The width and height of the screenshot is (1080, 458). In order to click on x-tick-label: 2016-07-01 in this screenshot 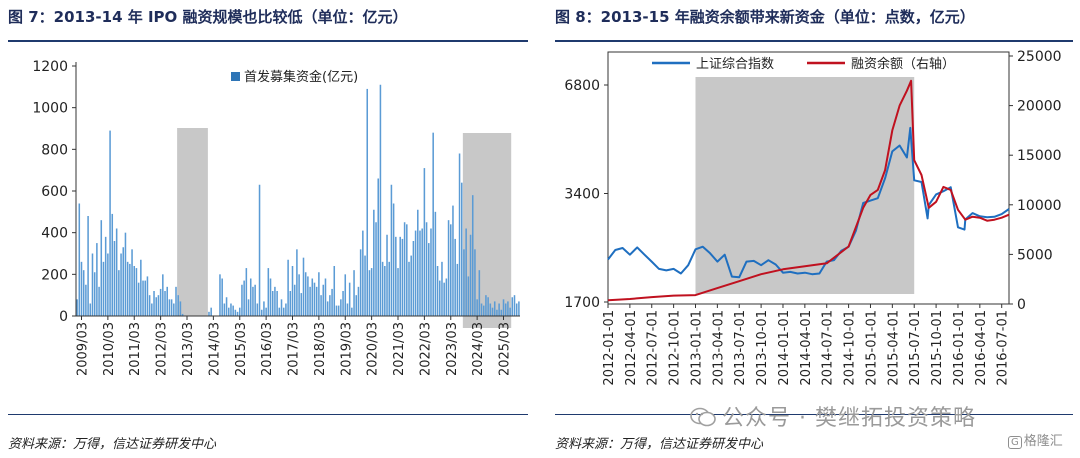, I will do `click(1003, 348)`.